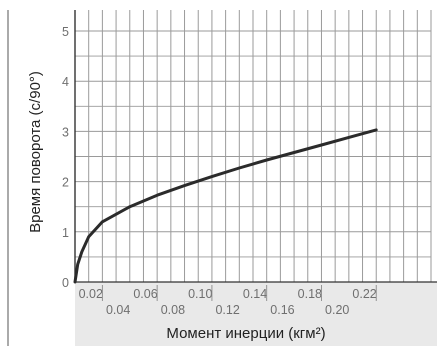 The height and width of the screenshot is (346, 437). What do you see at coordinates (364, 294) in the screenshot?
I see `x-tick-label-upper: 0.22` at bounding box center [364, 294].